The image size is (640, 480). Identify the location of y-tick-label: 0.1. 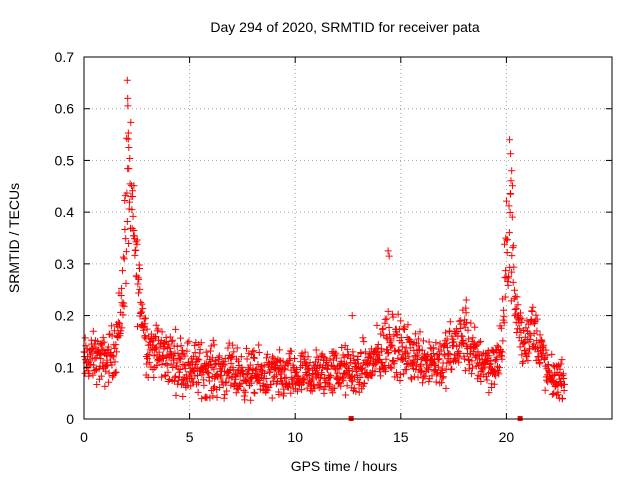
(65, 367).